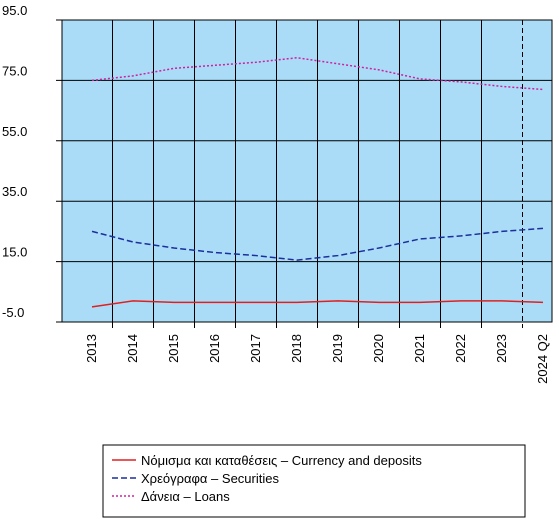 The image size is (559, 523). I want to click on x-tick-label: 2014, so click(132, 348).